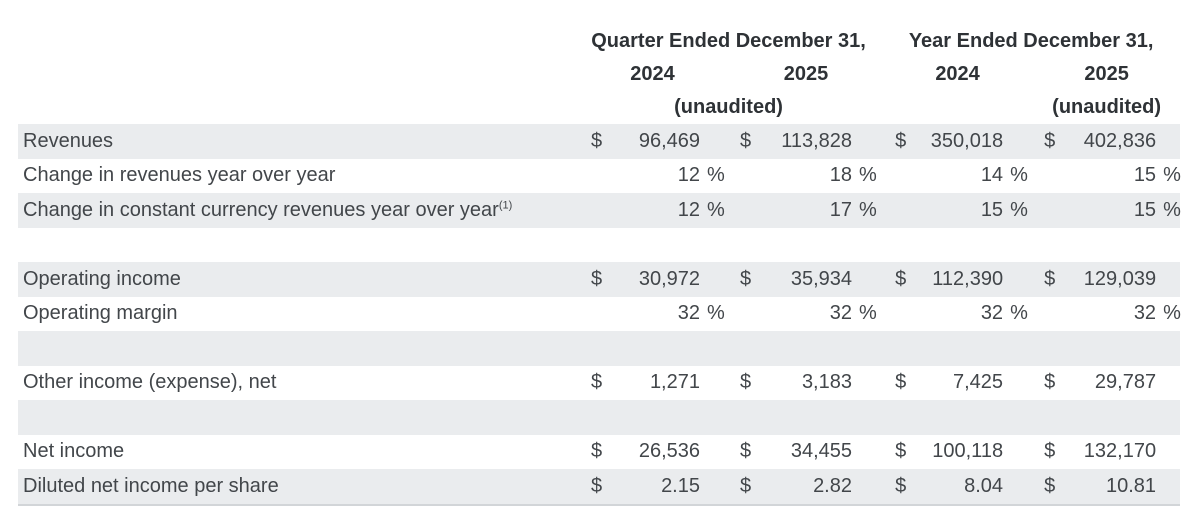 This screenshot has width=1190, height=520. What do you see at coordinates (74, 451) in the screenshot?
I see `row-label: Net income` at bounding box center [74, 451].